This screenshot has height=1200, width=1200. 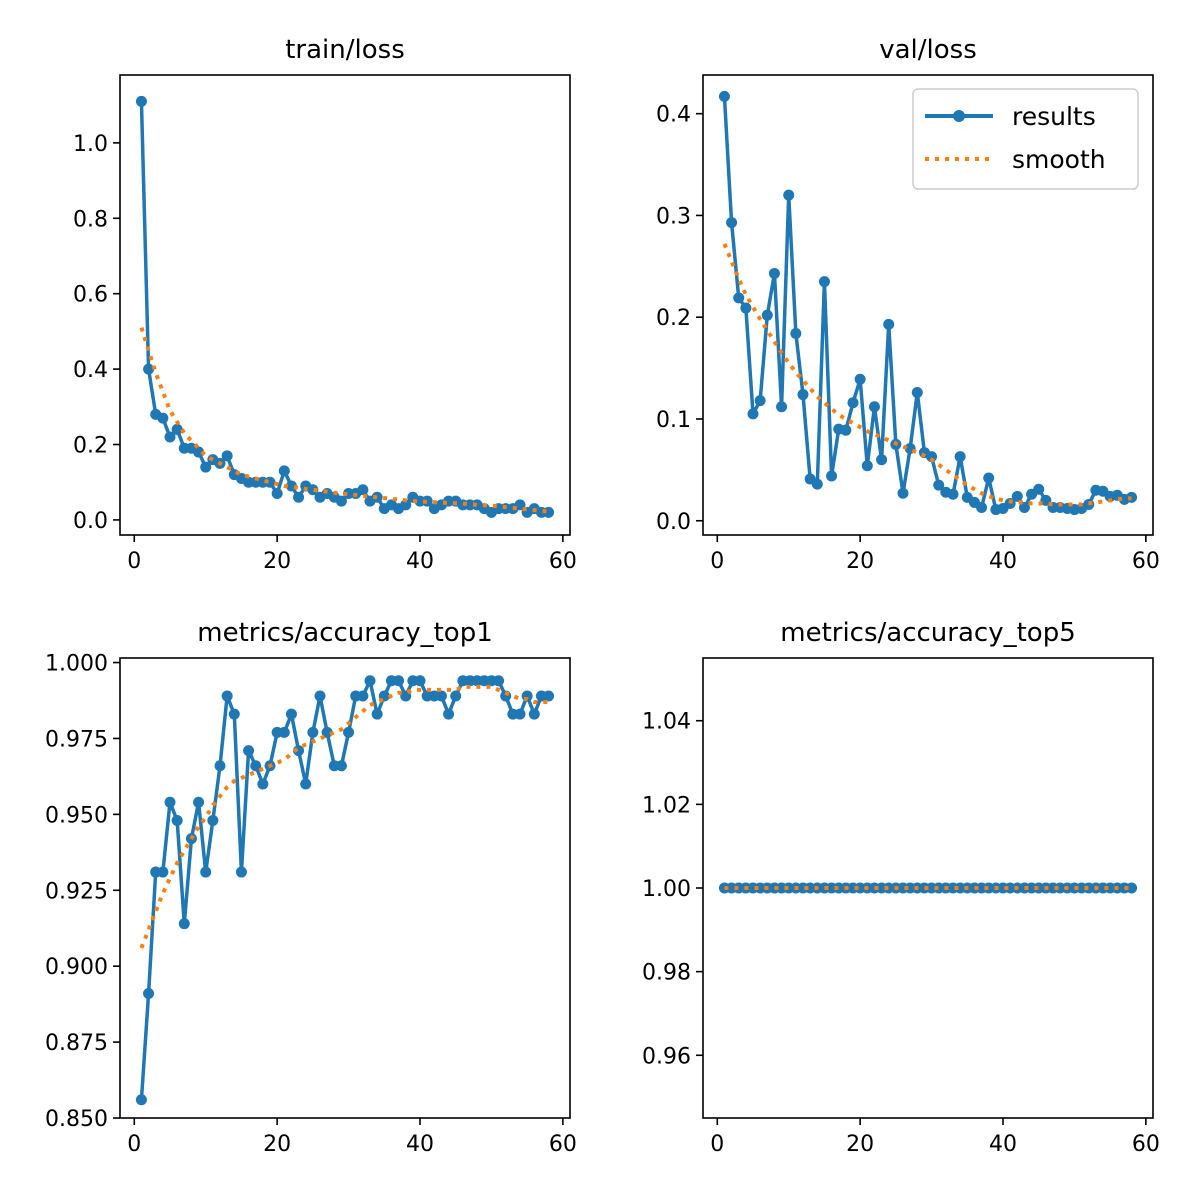 I want to click on x-tick-label-accuracy-top5: 20, so click(x=860, y=1144).